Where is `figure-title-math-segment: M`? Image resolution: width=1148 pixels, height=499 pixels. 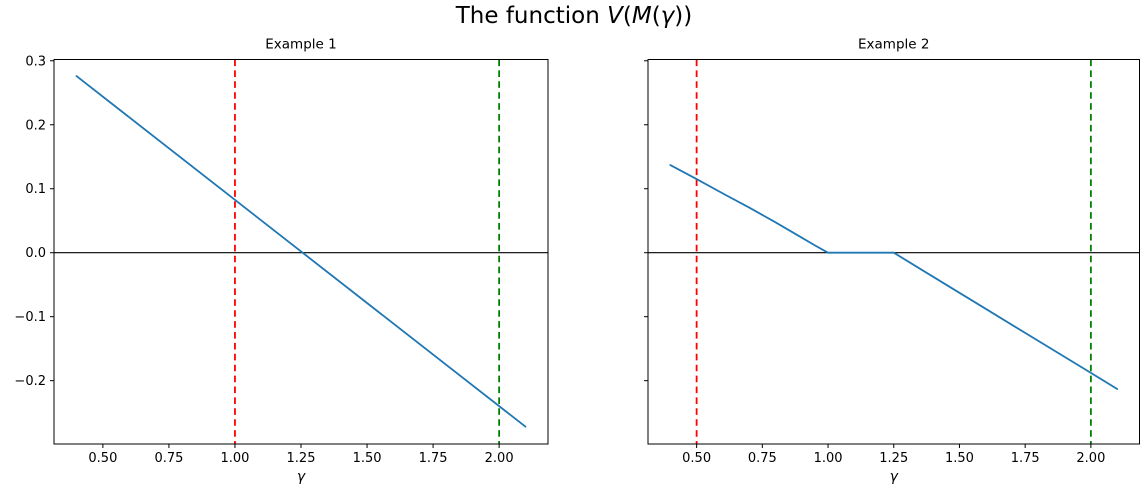 figure-title-math-segment: M is located at coordinates (641, 16).